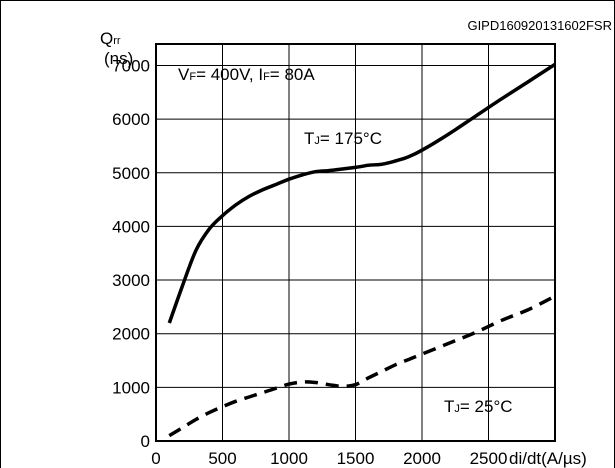  I want to click on series-label-175c: TJ= 175°C, so click(343, 138).